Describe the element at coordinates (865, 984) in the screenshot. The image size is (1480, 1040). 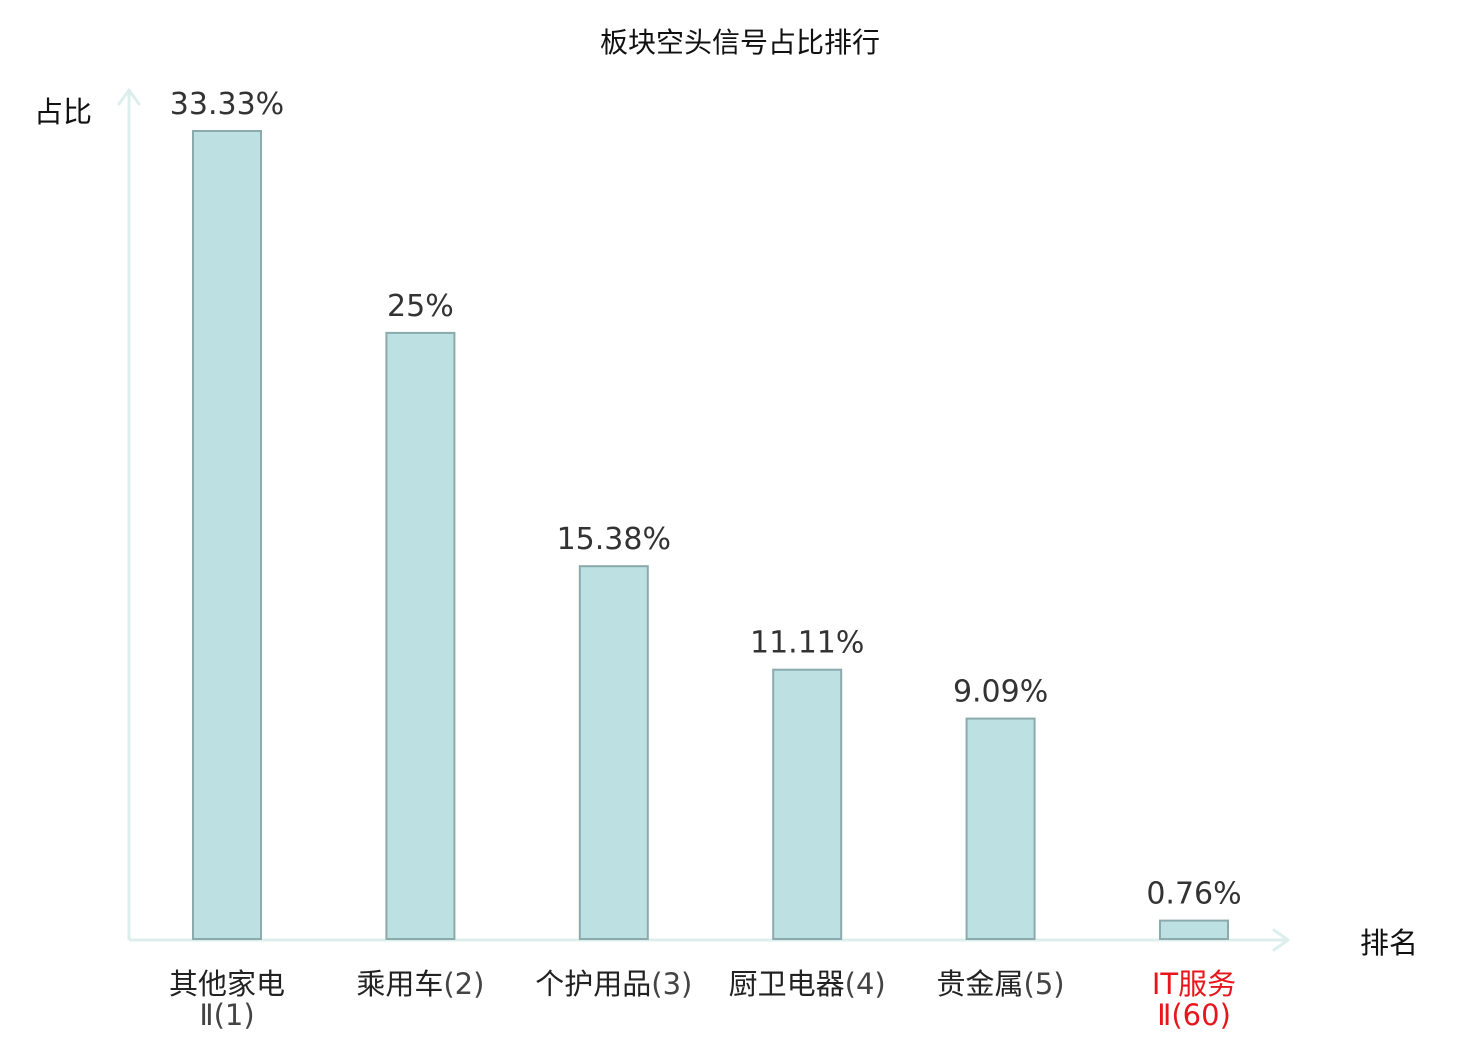
I see `category-rank-4: (4)` at that location.